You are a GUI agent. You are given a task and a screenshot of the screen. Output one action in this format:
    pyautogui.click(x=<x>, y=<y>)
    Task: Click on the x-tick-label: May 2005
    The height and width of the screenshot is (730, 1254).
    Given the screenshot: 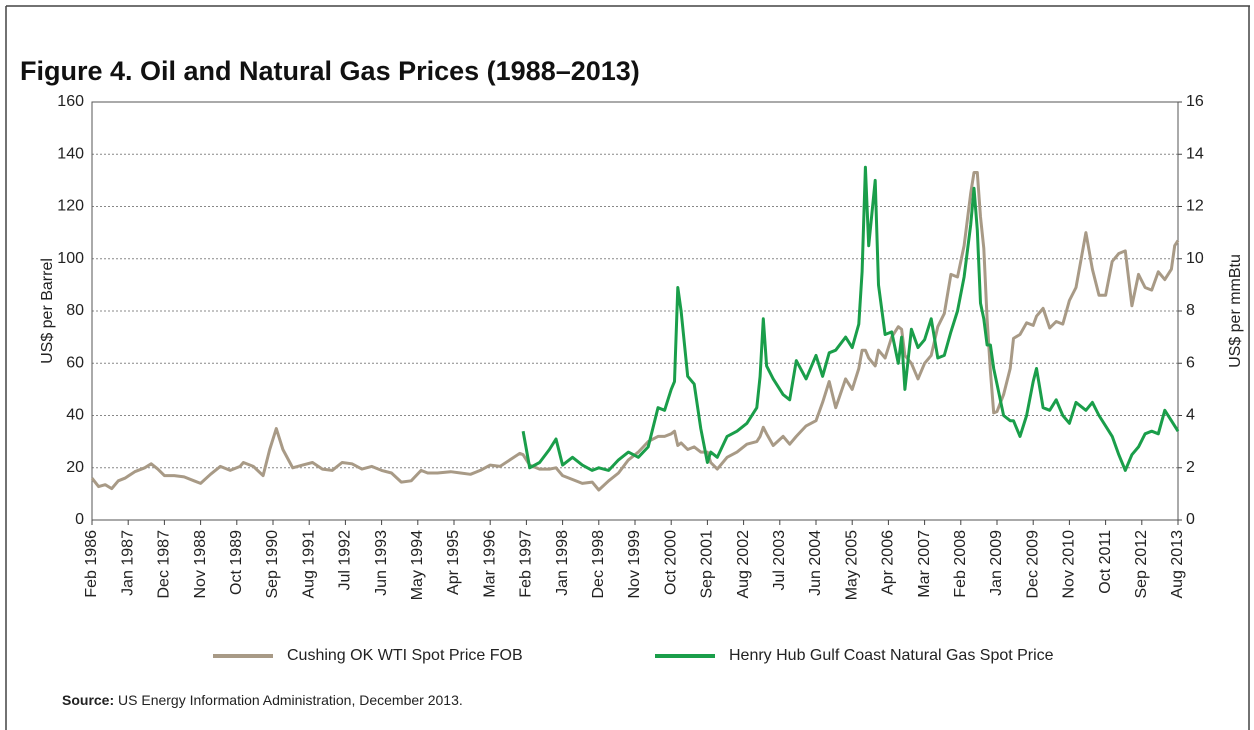 What is the action you would take?
    pyautogui.click(x=851, y=565)
    